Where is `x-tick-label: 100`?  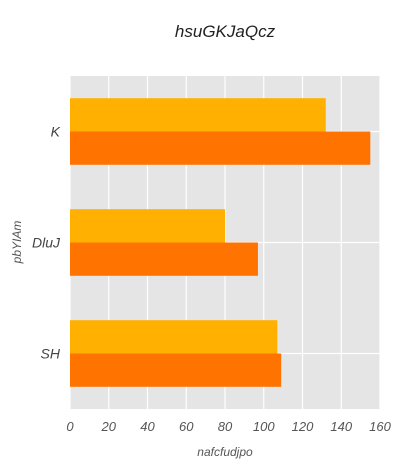 x-tick-label: 100 is located at coordinates (264, 426).